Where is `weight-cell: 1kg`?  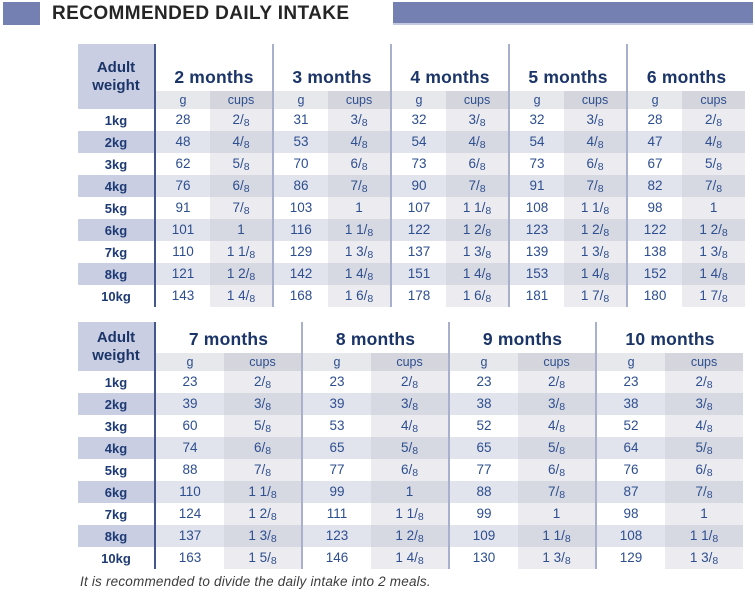 weight-cell: 1kg is located at coordinates (117, 120).